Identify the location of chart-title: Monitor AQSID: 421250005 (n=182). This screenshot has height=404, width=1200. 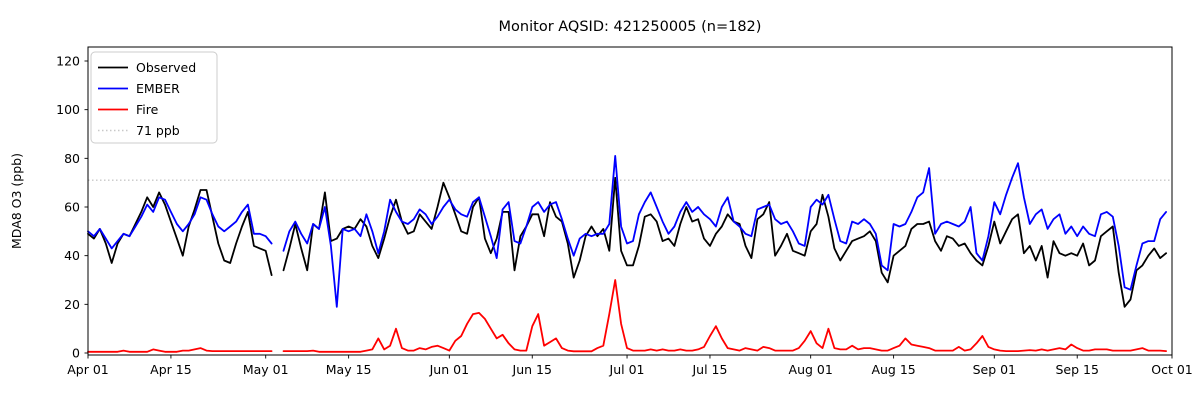
(630, 27).